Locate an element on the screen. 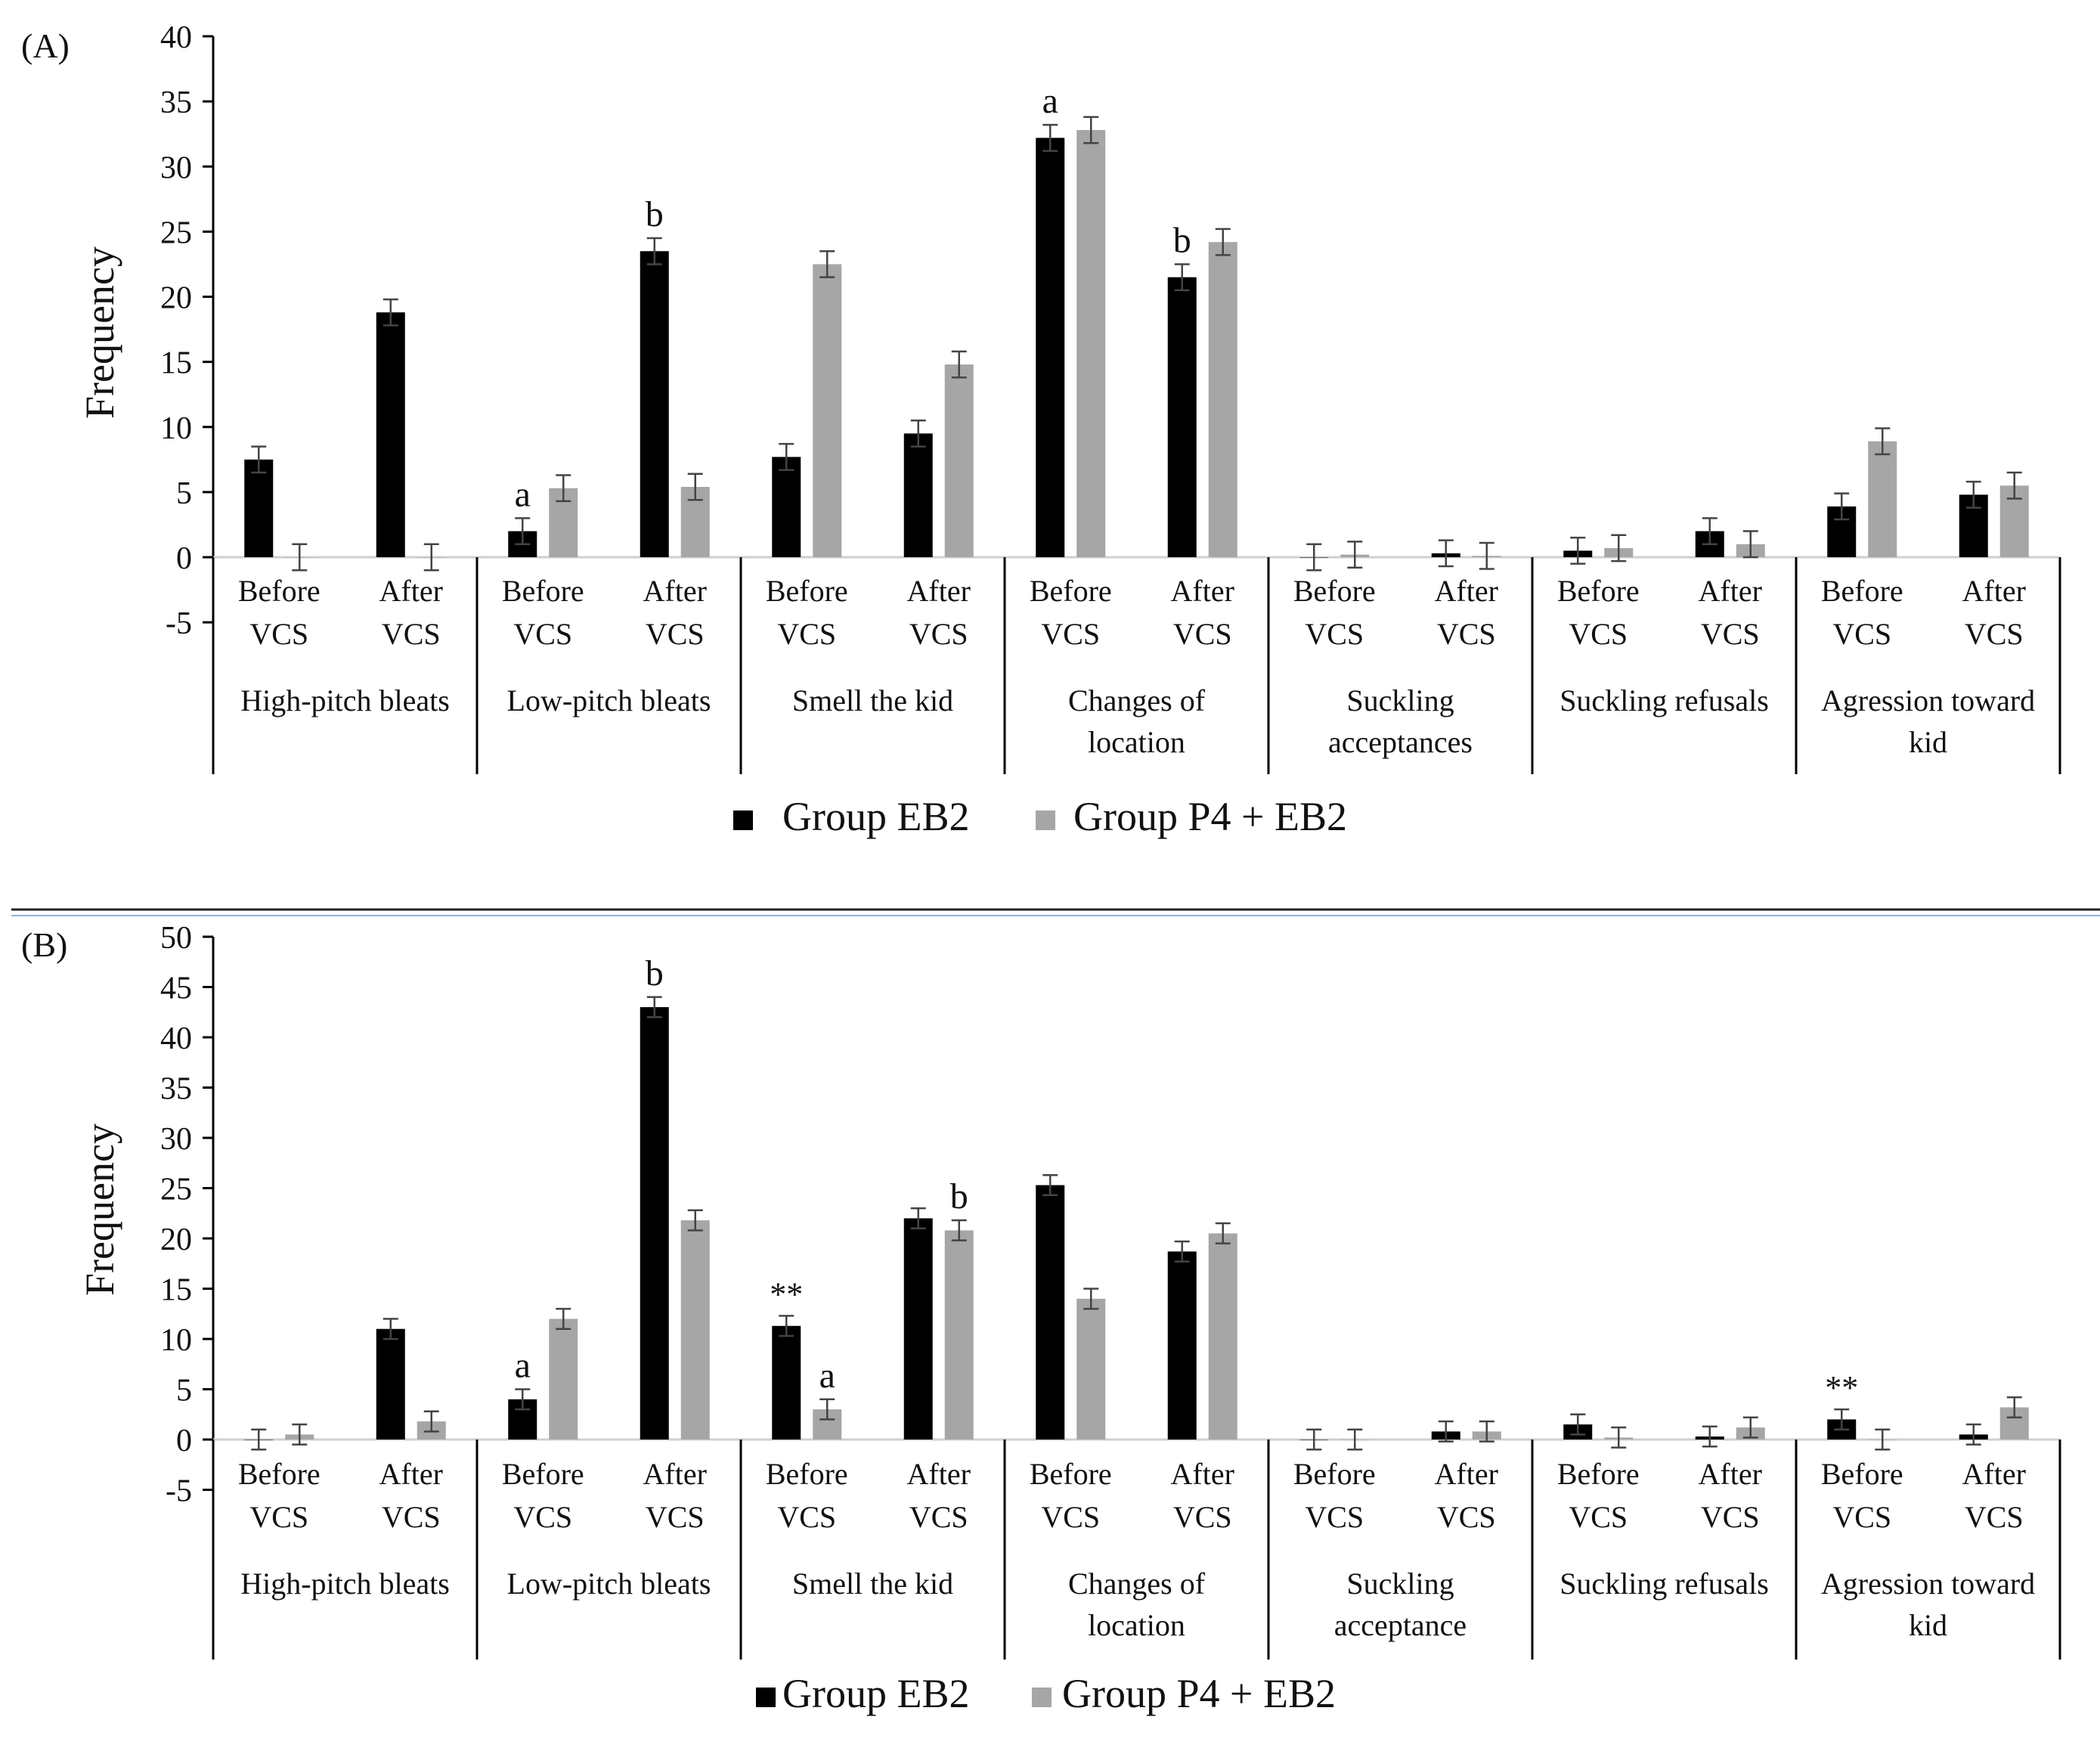 This screenshot has width=2100, height=1748. y-tick-label: 25 is located at coordinates (176, 232).